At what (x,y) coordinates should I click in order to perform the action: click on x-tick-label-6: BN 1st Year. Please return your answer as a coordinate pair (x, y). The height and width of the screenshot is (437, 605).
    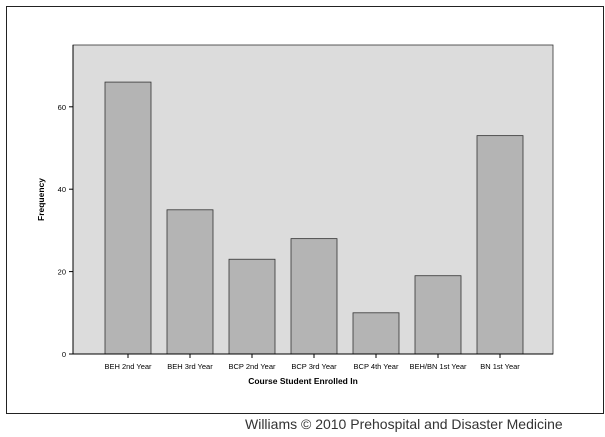
    Looking at the image, I should click on (500, 366).